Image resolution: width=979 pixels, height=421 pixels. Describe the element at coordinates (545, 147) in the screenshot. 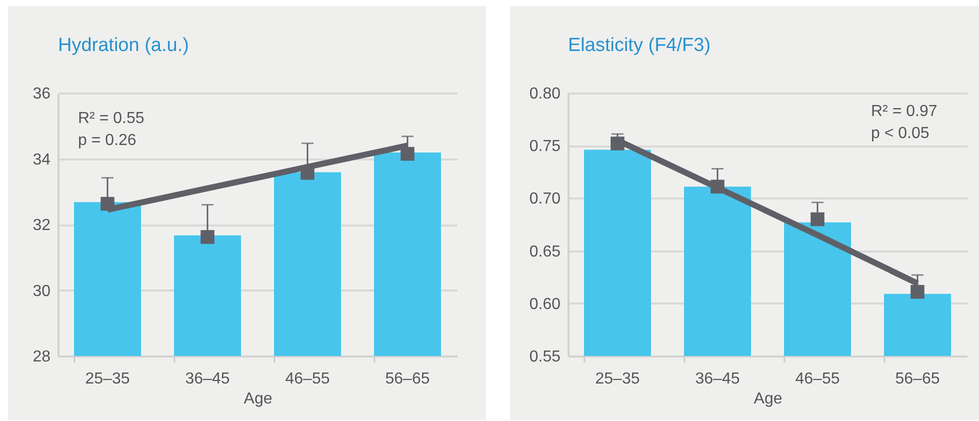

I see `y-tick-label: 0.75` at that location.